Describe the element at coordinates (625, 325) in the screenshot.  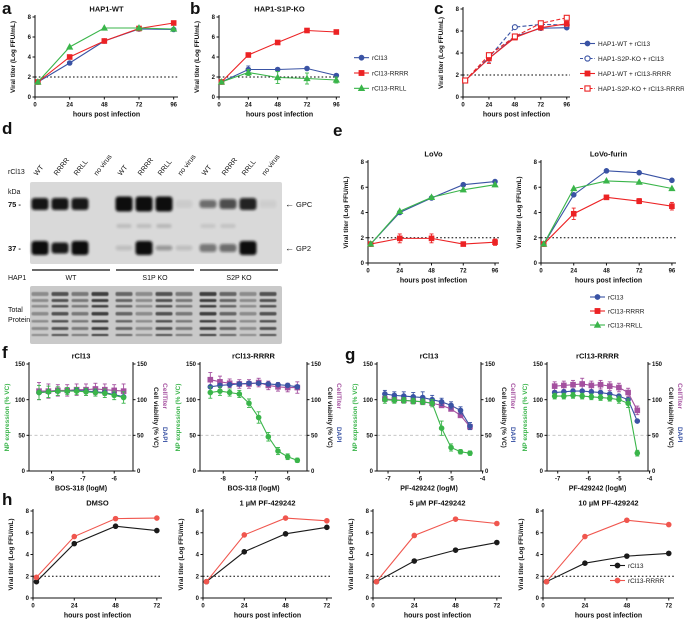
I see `svg-text: rCl13-RRLL` at that location.